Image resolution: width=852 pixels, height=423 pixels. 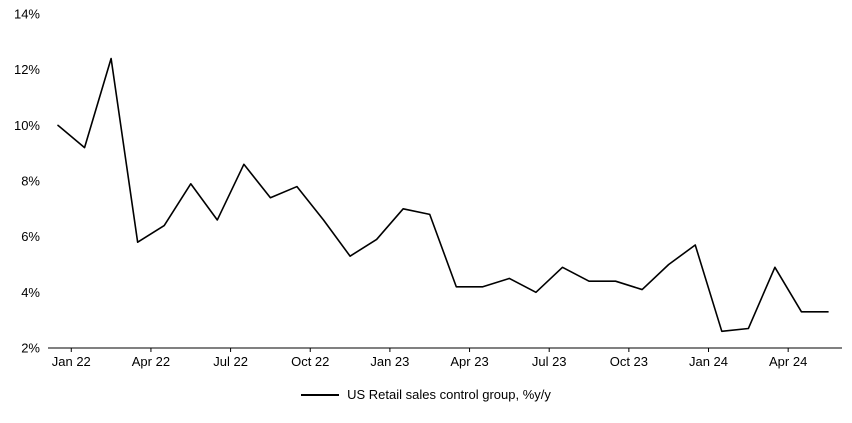 What do you see at coordinates (310, 361) in the screenshot?
I see `x-tick-label: Oct 22` at bounding box center [310, 361].